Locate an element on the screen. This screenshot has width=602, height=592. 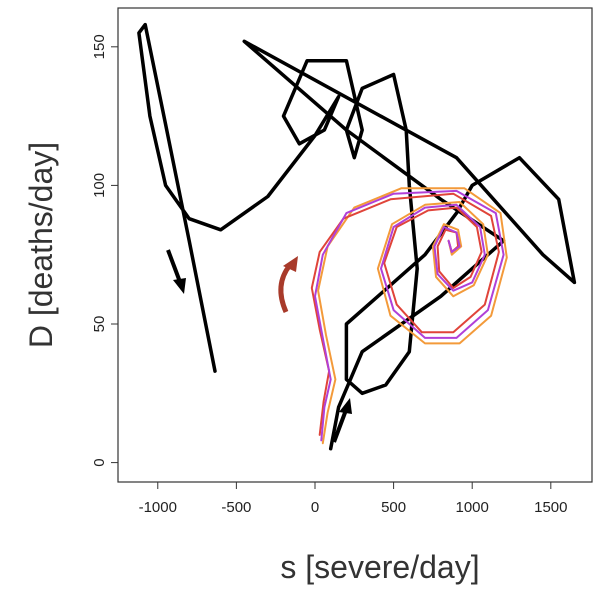
y-tick-label: 150 is located at coordinates (99, 46).